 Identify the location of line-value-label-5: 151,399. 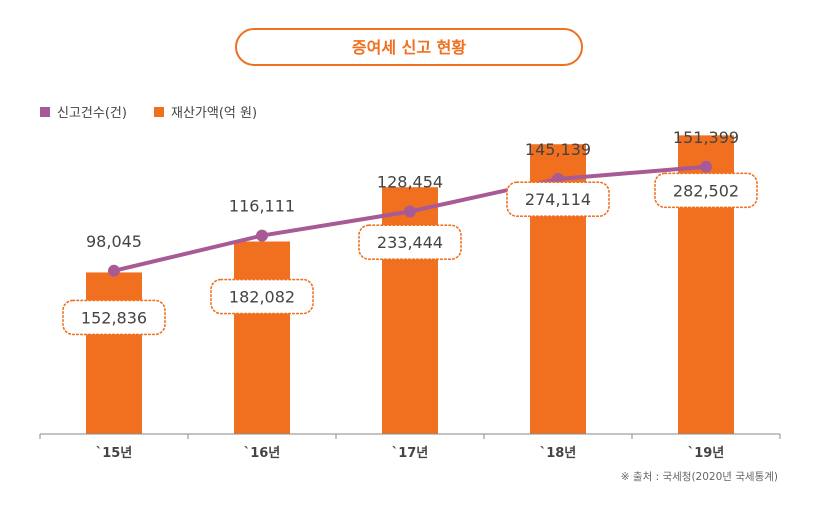
(706, 137).